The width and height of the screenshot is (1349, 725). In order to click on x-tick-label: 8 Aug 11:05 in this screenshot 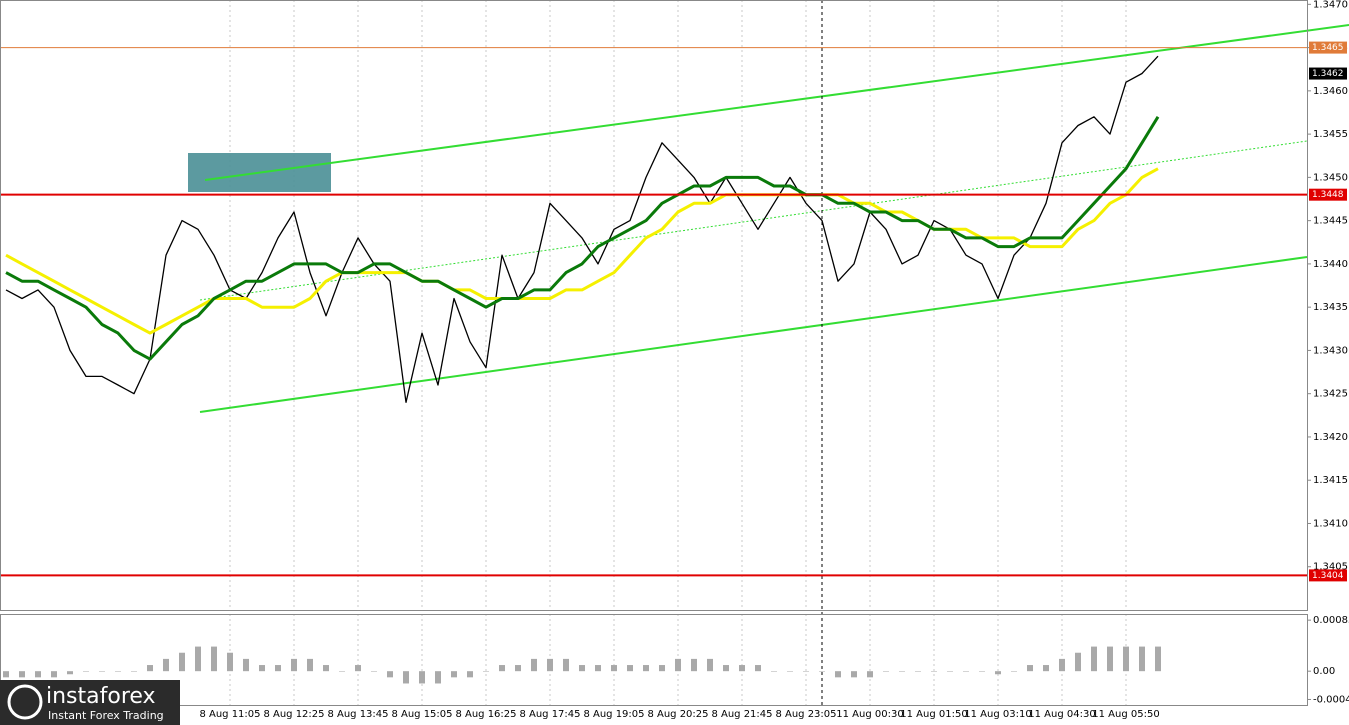, I will do `click(229, 714)`.